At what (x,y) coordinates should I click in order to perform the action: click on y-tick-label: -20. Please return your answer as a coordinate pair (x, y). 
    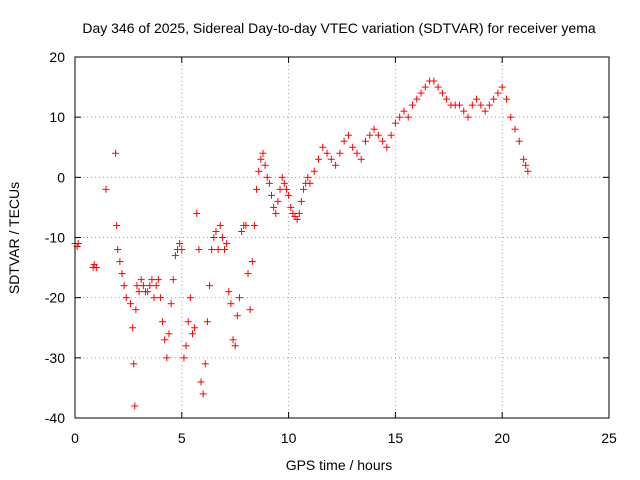
    Looking at the image, I should click on (55, 298).